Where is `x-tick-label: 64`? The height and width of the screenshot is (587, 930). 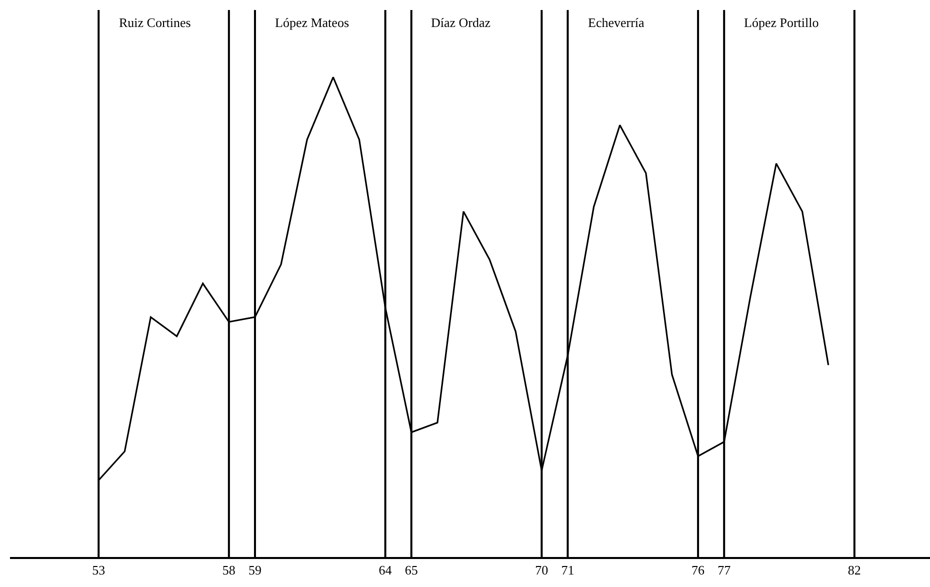 x-tick-label: 64 is located at coordinates (385, 570).